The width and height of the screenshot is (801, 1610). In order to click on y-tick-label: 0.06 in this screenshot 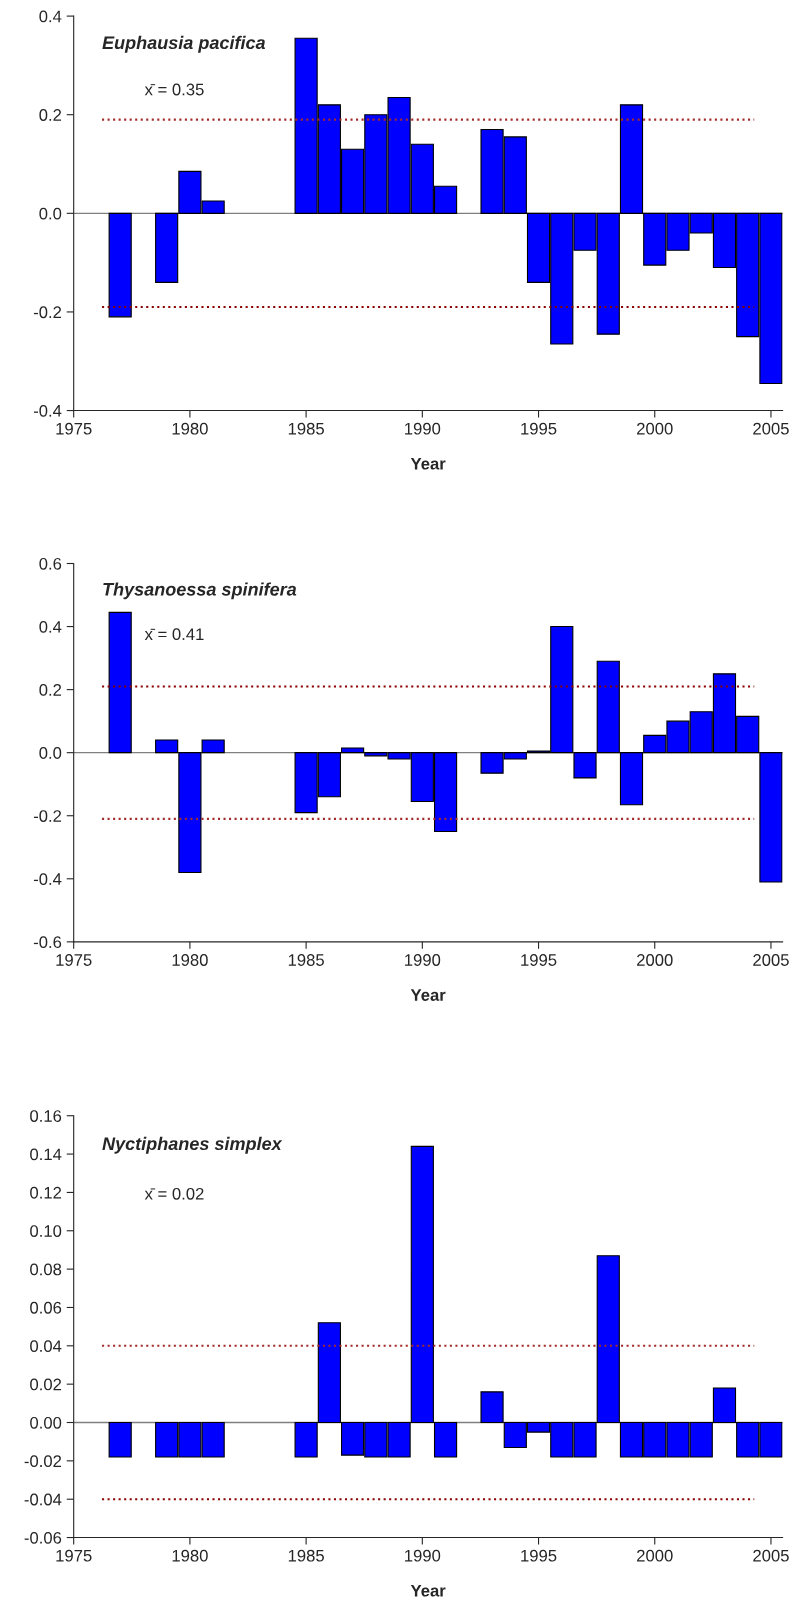, I will do `click(46, 1307)`.